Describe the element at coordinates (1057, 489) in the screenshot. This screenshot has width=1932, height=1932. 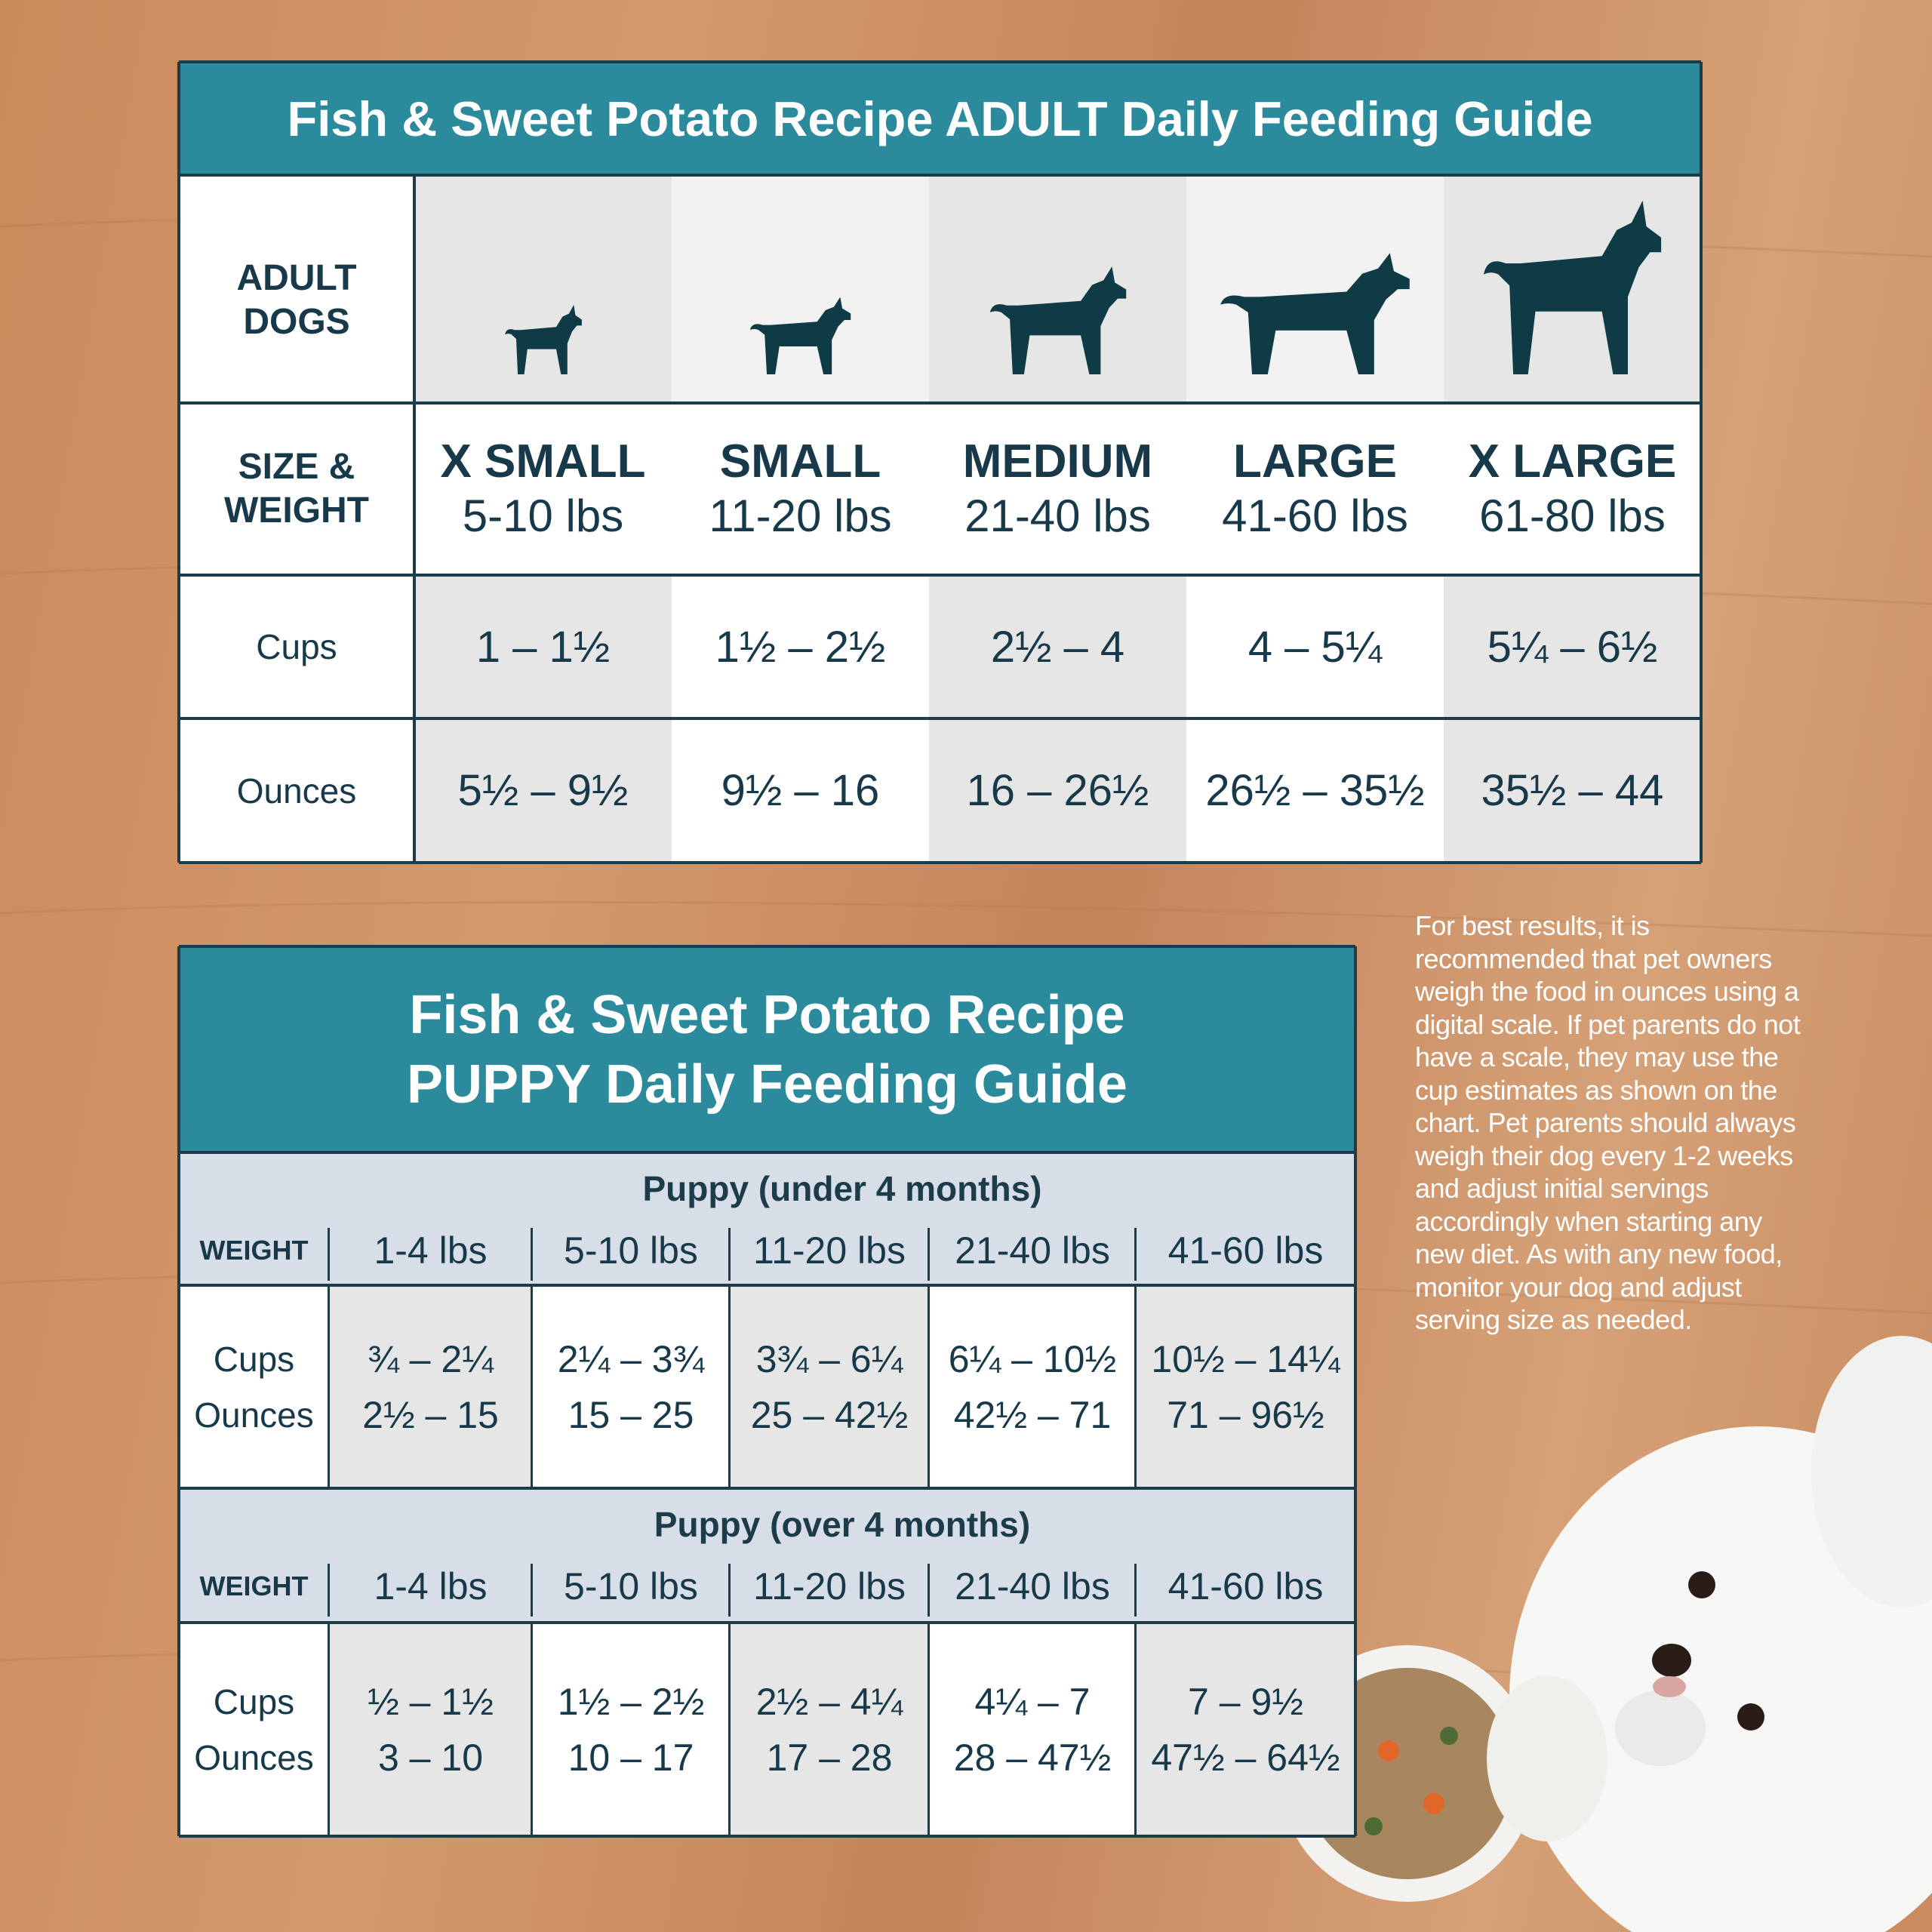
I see `size-cell: MEDIUM 21-40 lbs` at that location.